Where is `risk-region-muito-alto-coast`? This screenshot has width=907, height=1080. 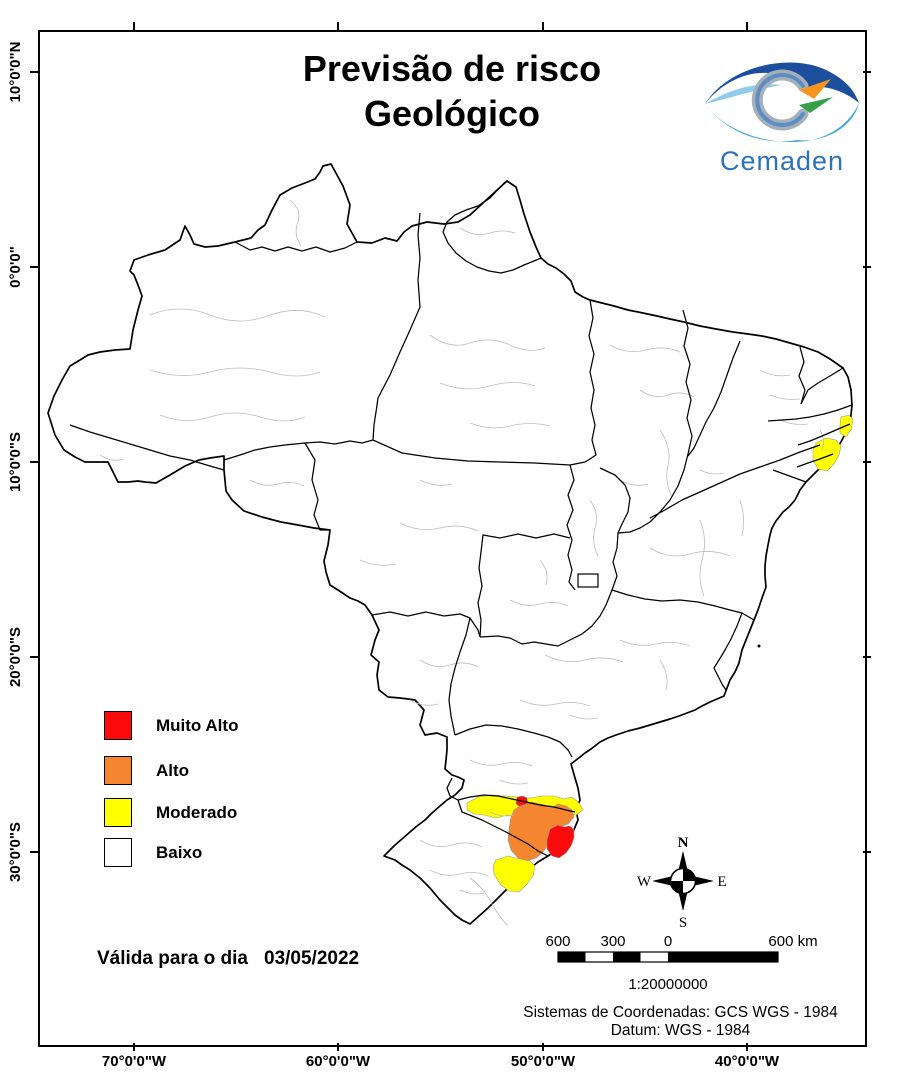
risk-region-muito-alto-coast is located at coordinates (560, 841).